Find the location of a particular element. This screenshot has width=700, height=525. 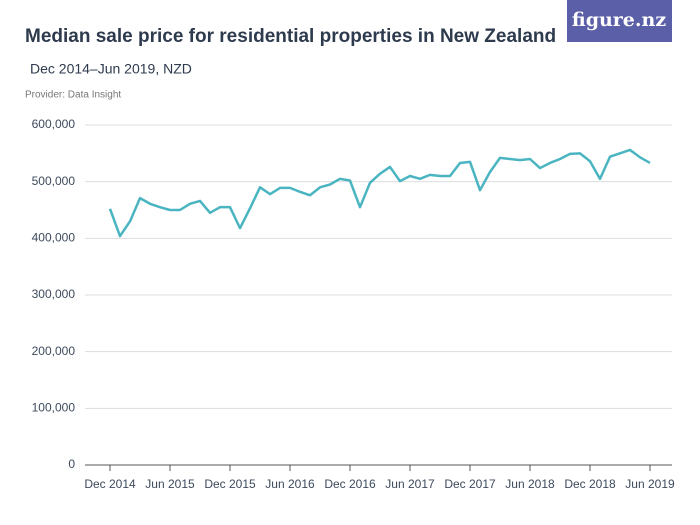

y-tick-label: 0 is located at coordinates (71, 464).